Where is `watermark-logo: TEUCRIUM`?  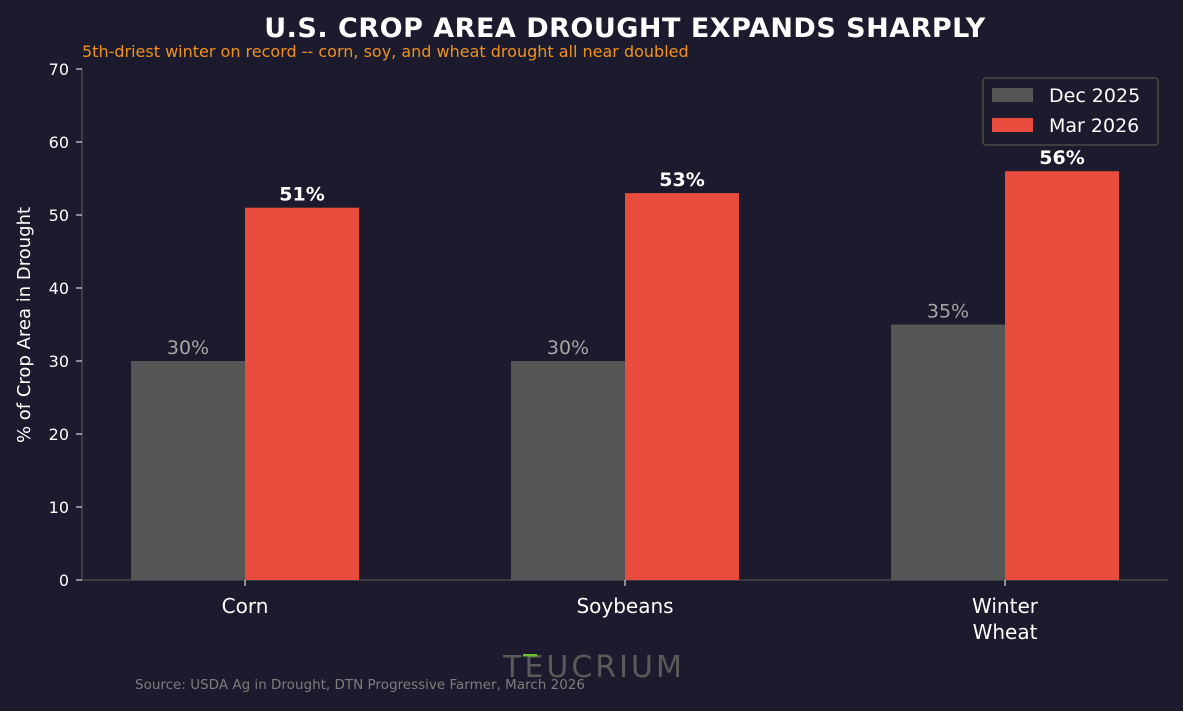 watermark-logo: TEUCRIUM is located at coordinates (592, 667).